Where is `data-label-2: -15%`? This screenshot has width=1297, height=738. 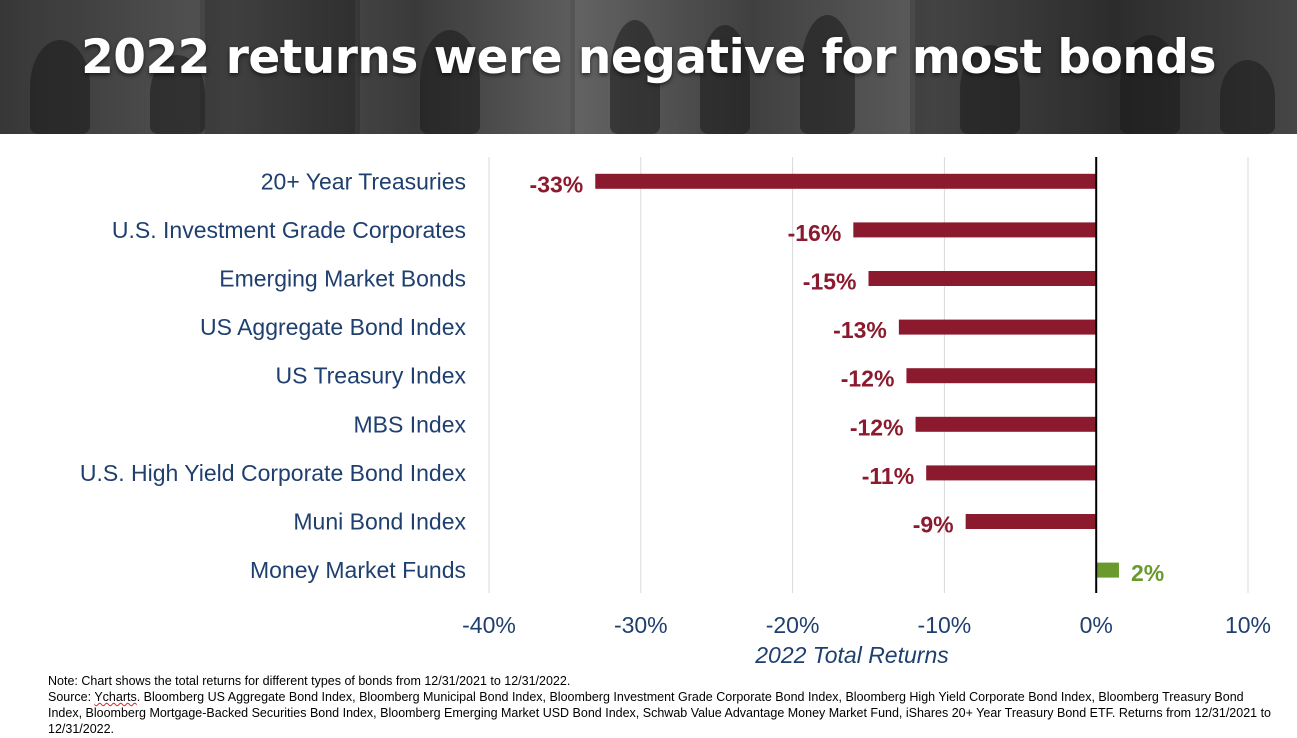
data-label-2: -15% is located at coordinates (830, 282).